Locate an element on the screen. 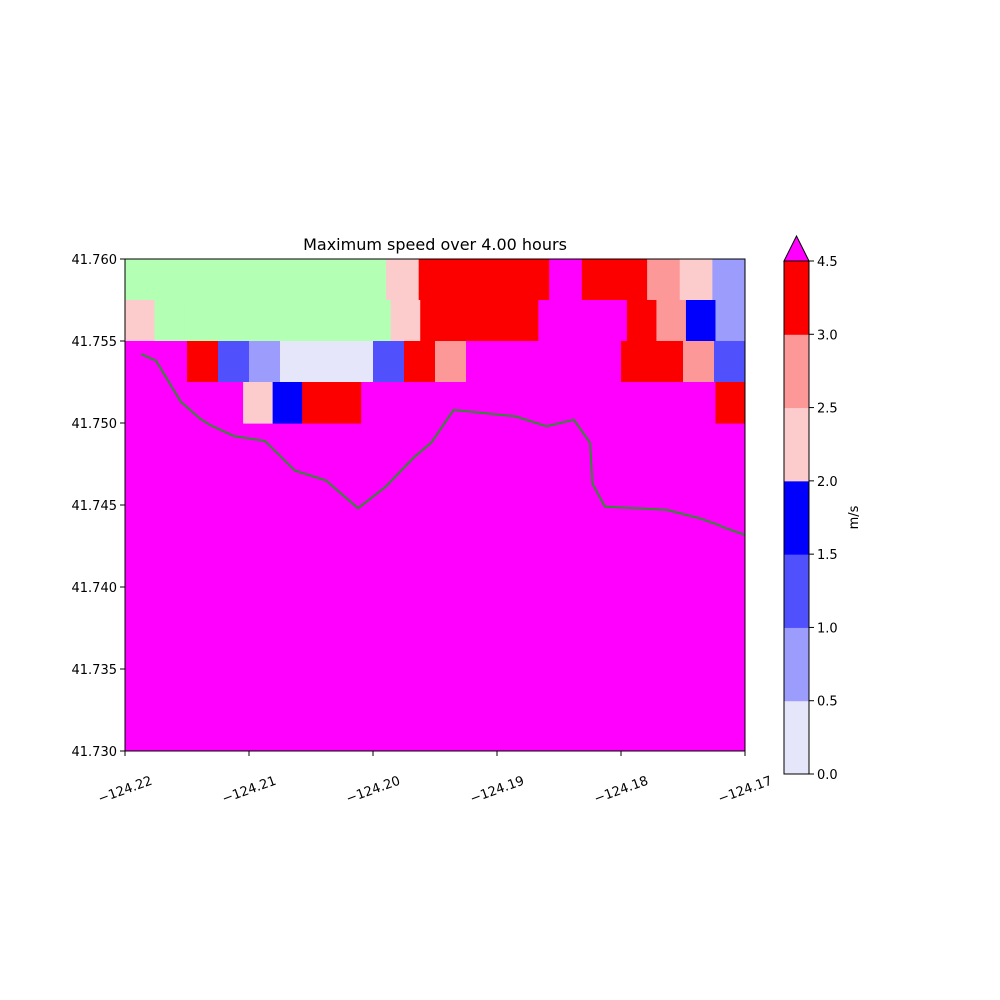 This screenshot has width=1000, height=1000. x-tick-label: −124.17 is located at coordinates (745, 790).